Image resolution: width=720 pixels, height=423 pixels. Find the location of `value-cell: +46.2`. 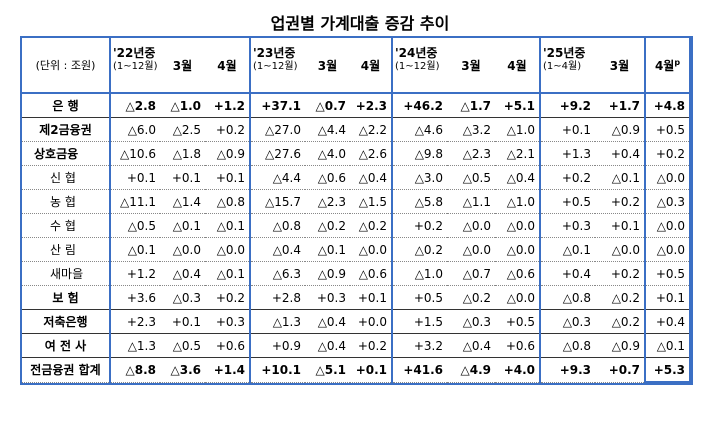

value-cell: +46.2 is located at coordinates (419, 105).